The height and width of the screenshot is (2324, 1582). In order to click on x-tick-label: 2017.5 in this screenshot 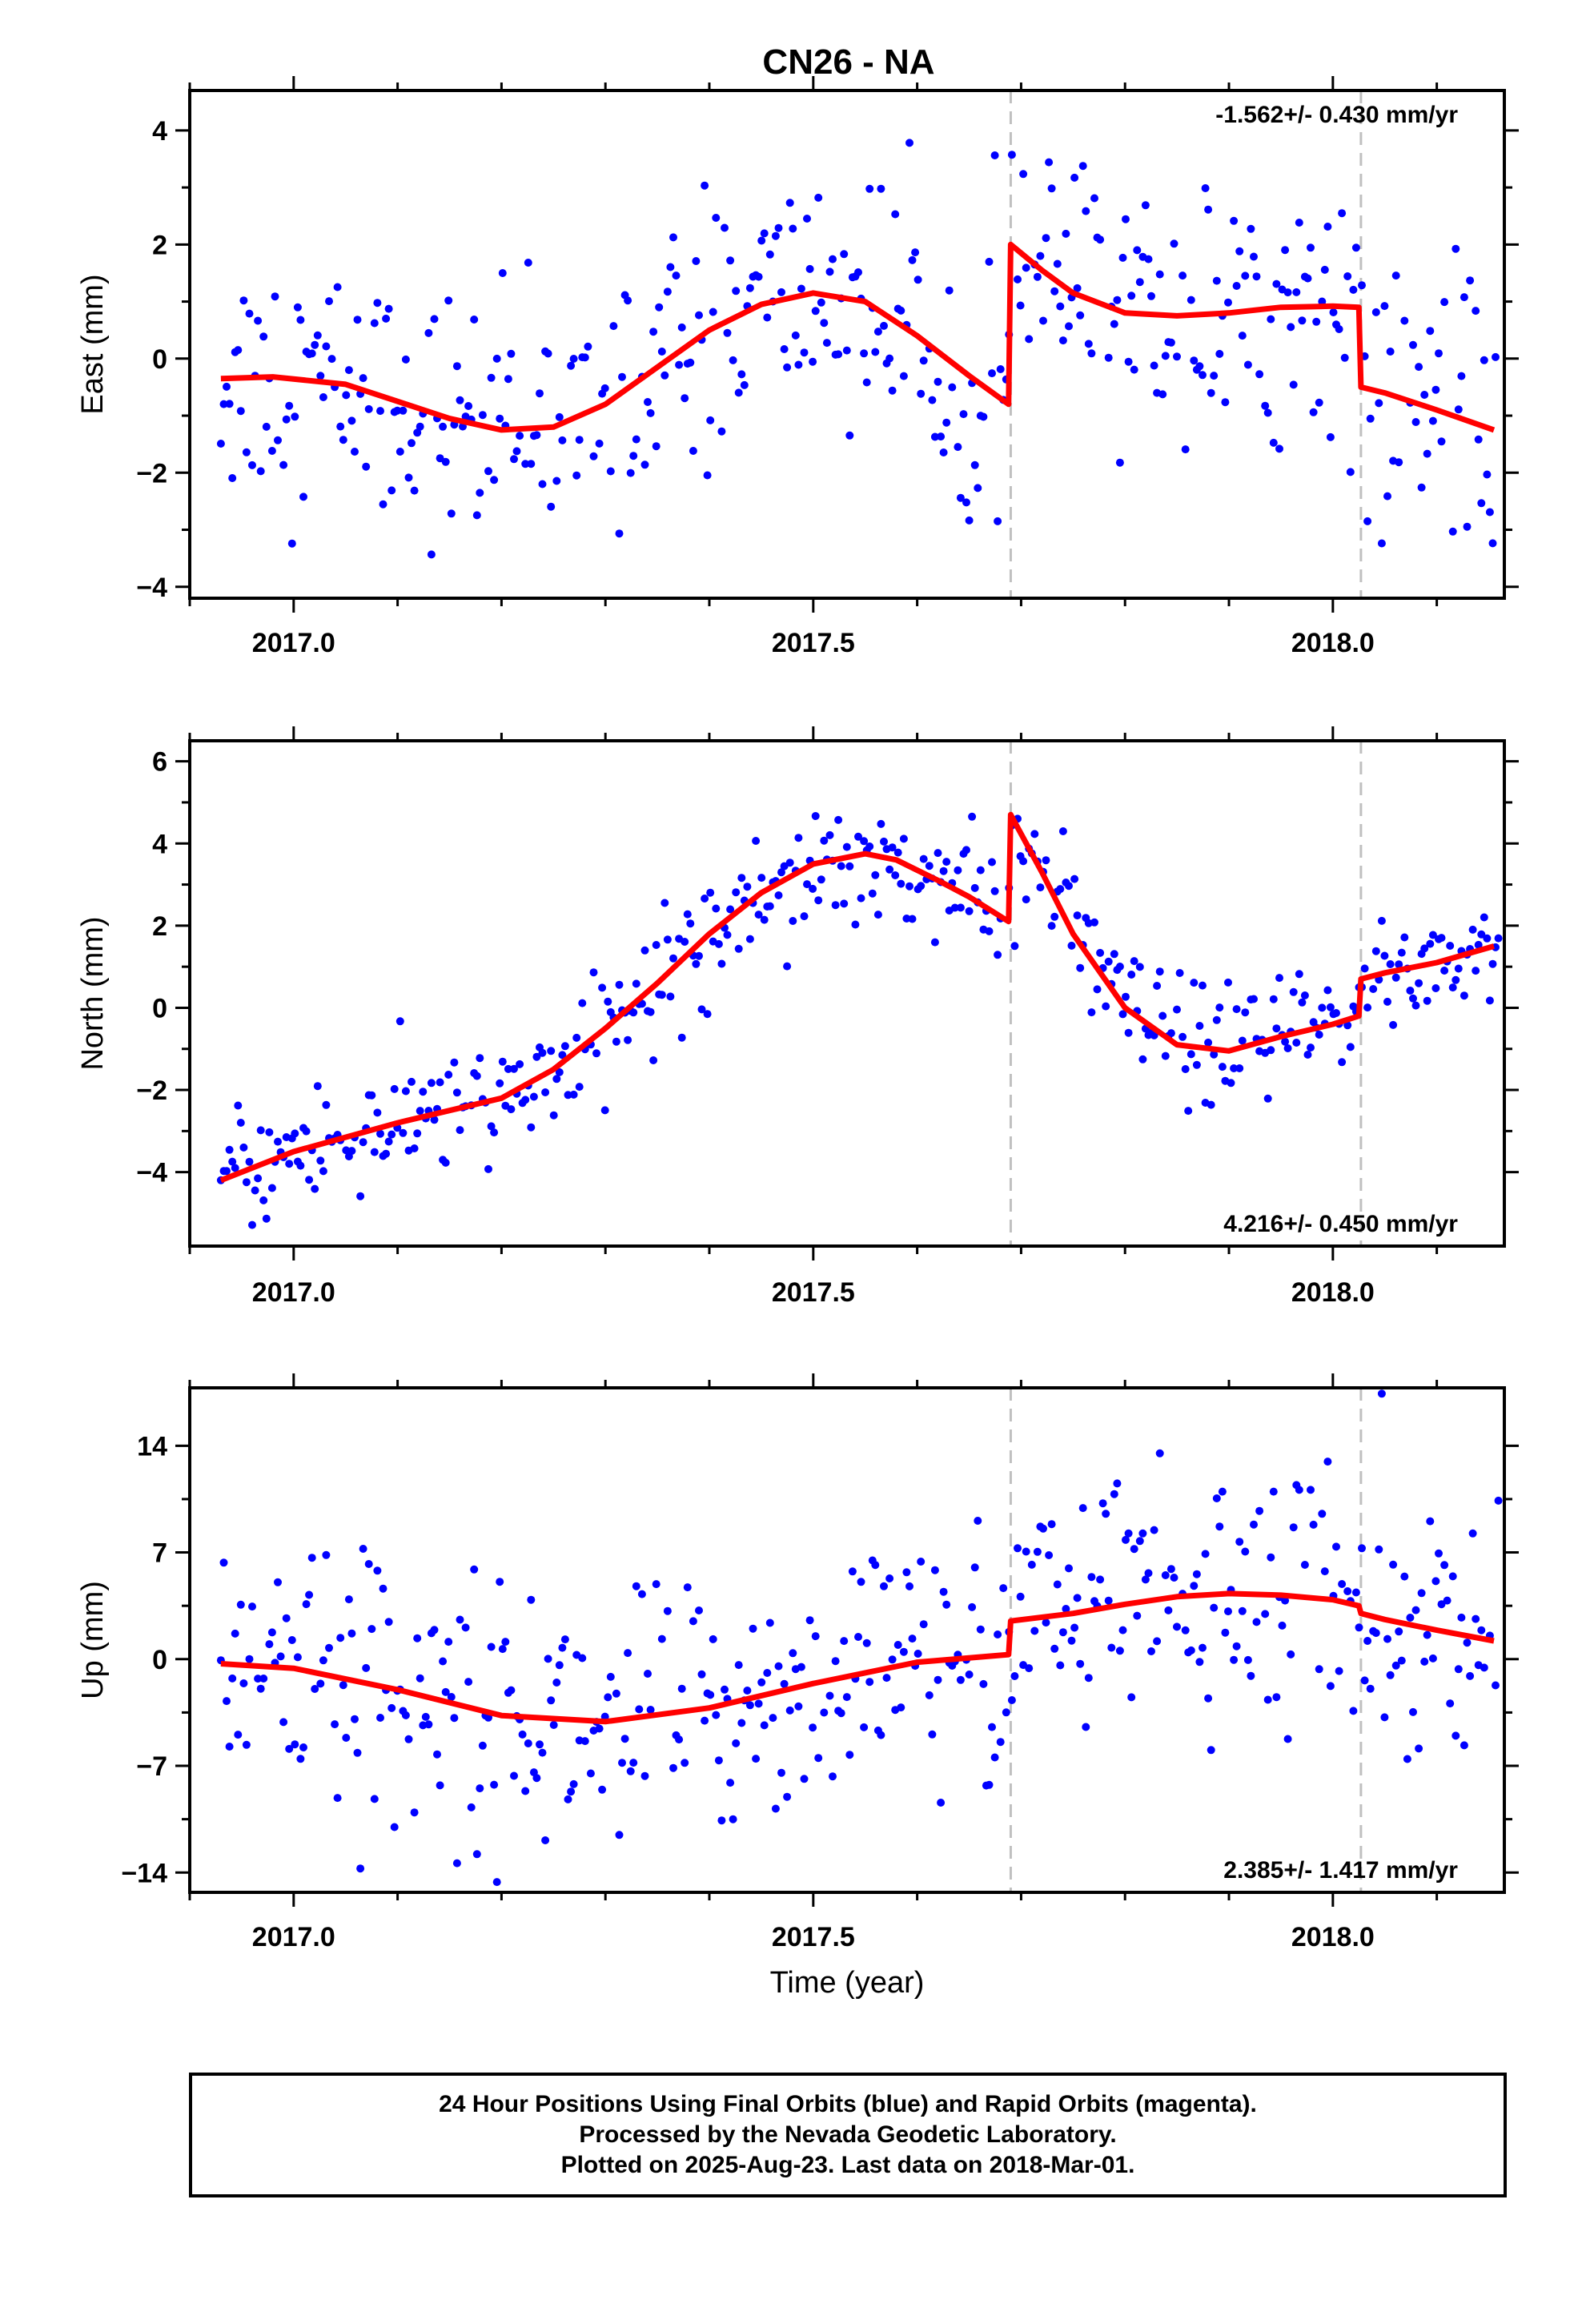, I will do `click(813, 643)`.